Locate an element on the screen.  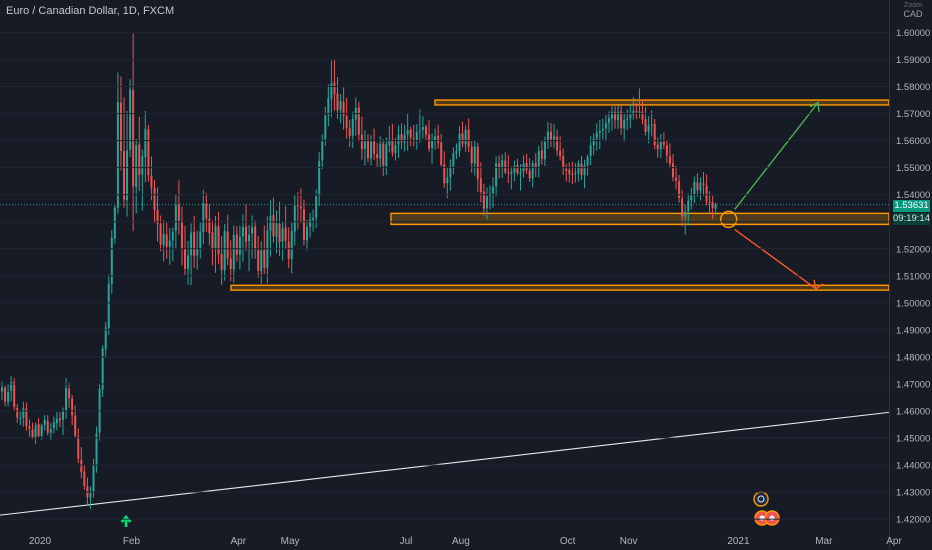
reaction-circle is located at coordinates (728, 219).